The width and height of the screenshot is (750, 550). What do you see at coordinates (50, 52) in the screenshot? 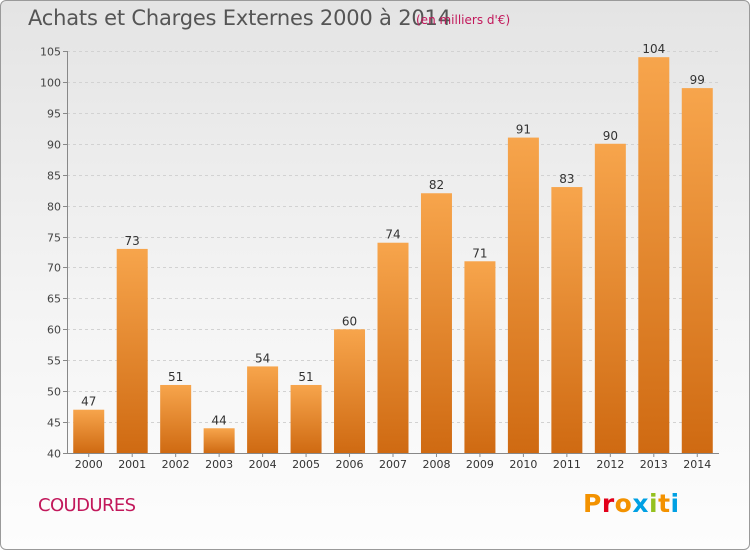
I see `y-tick-label: 105` at bounding box center [50, 52].